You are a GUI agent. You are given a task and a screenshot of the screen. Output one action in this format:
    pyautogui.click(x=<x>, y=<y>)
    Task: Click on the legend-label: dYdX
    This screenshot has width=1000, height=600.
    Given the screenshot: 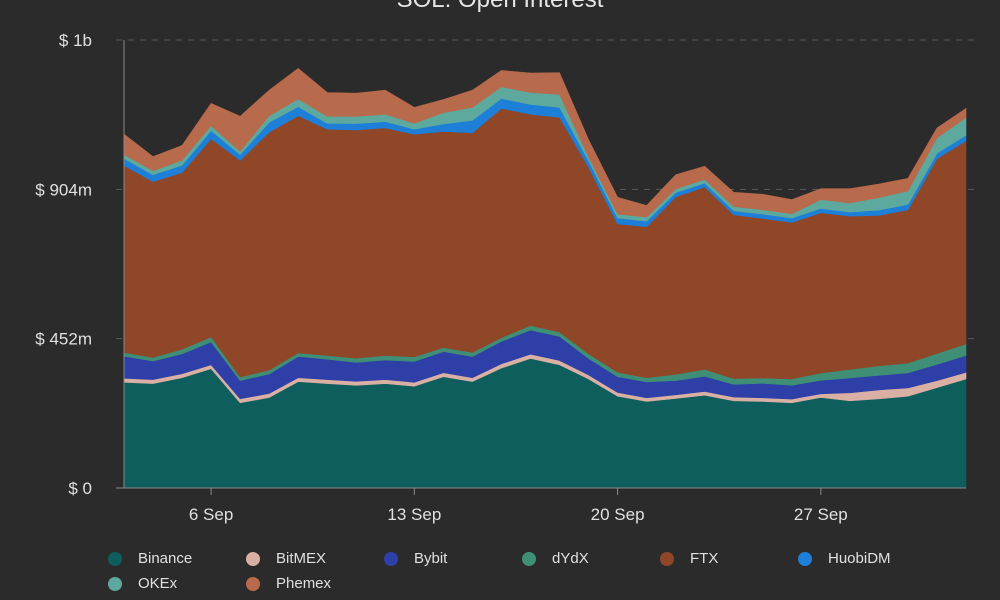 What is the action you would take?
    pyautogui.click(x=570, y=558)
    